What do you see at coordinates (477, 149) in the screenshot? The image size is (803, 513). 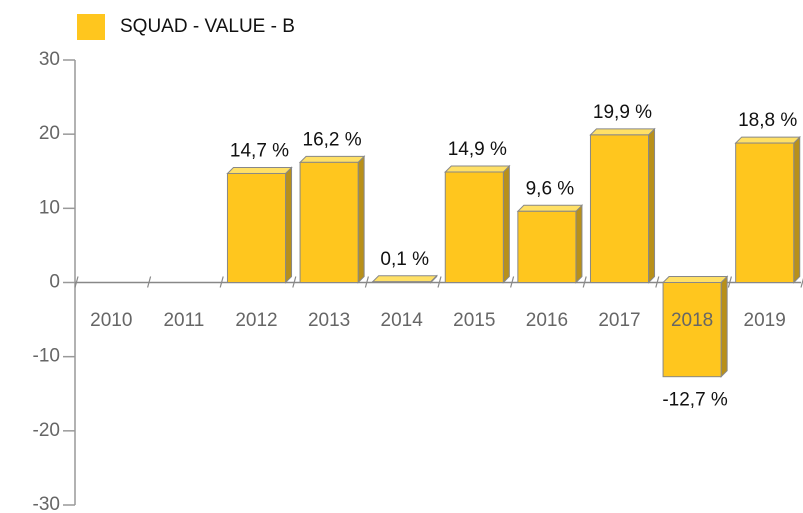 I see `data-label: 14,9 %` at bounding box center [477, 149].